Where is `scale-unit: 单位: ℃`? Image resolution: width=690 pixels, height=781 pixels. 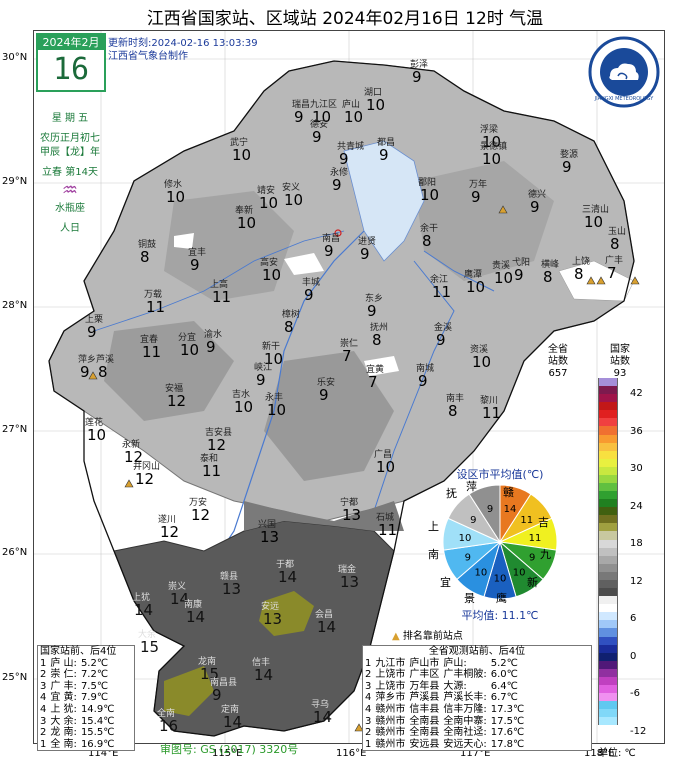
scale-unit: 单位: ℃ is located at coordinates (617, 753).